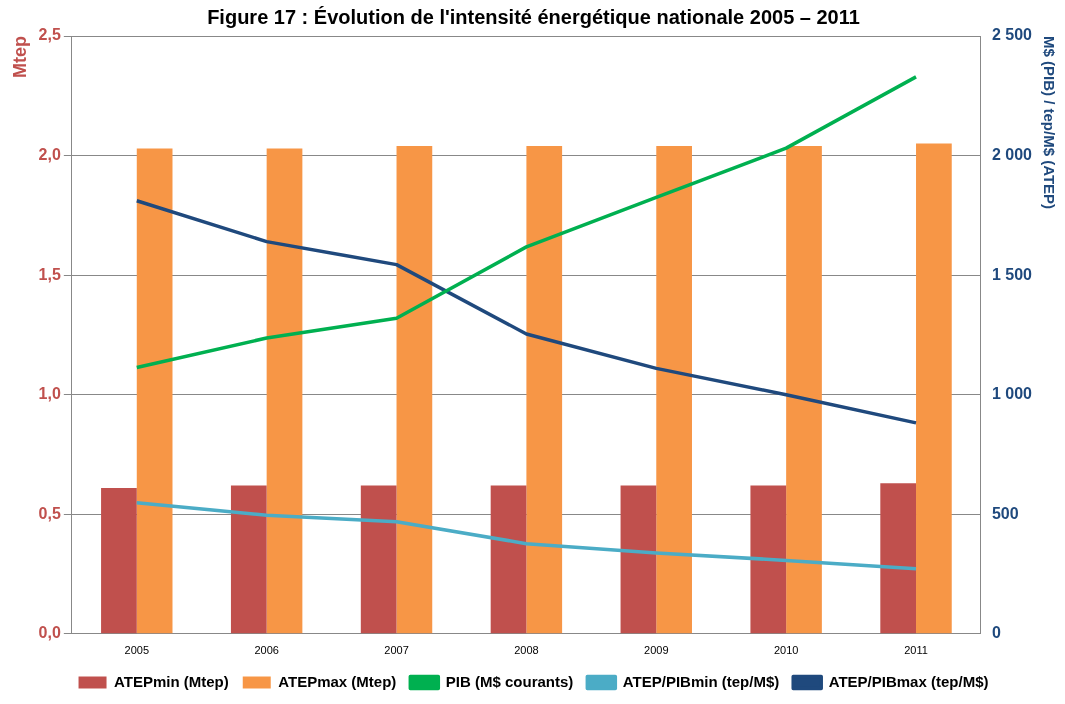 This screenshot has height=704, width=1065. What do you see at coordinates (656, 650) in the screenshot?
I see `x-tick-label: 2009` at bounding box center [656, 650].